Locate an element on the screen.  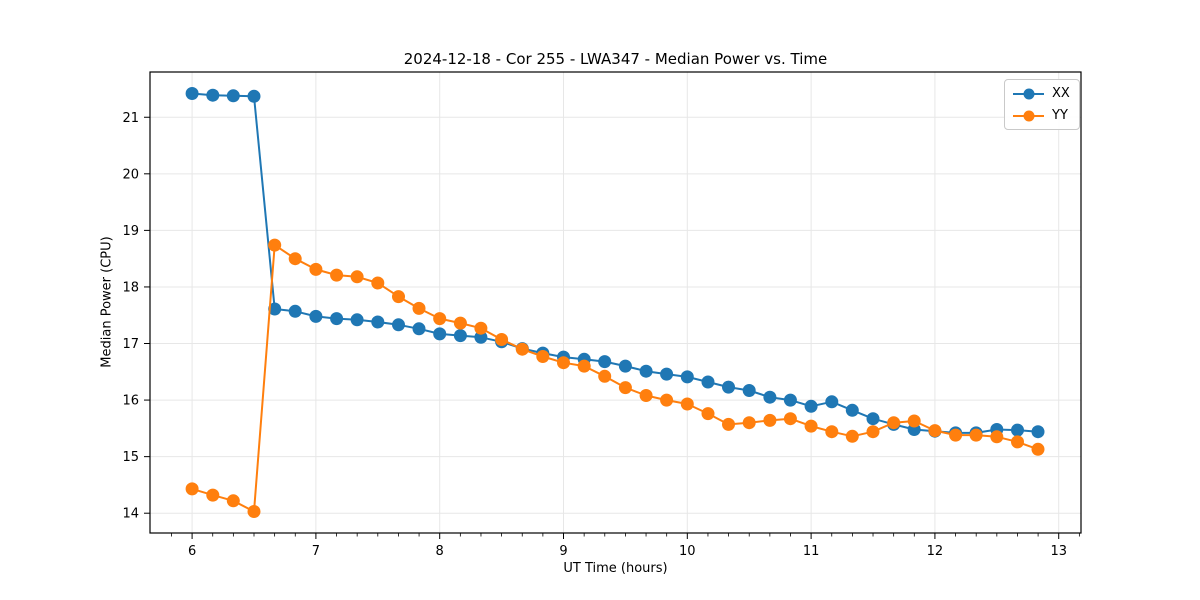
legend-label-yy: YY is located at coordinates (1060, 115).